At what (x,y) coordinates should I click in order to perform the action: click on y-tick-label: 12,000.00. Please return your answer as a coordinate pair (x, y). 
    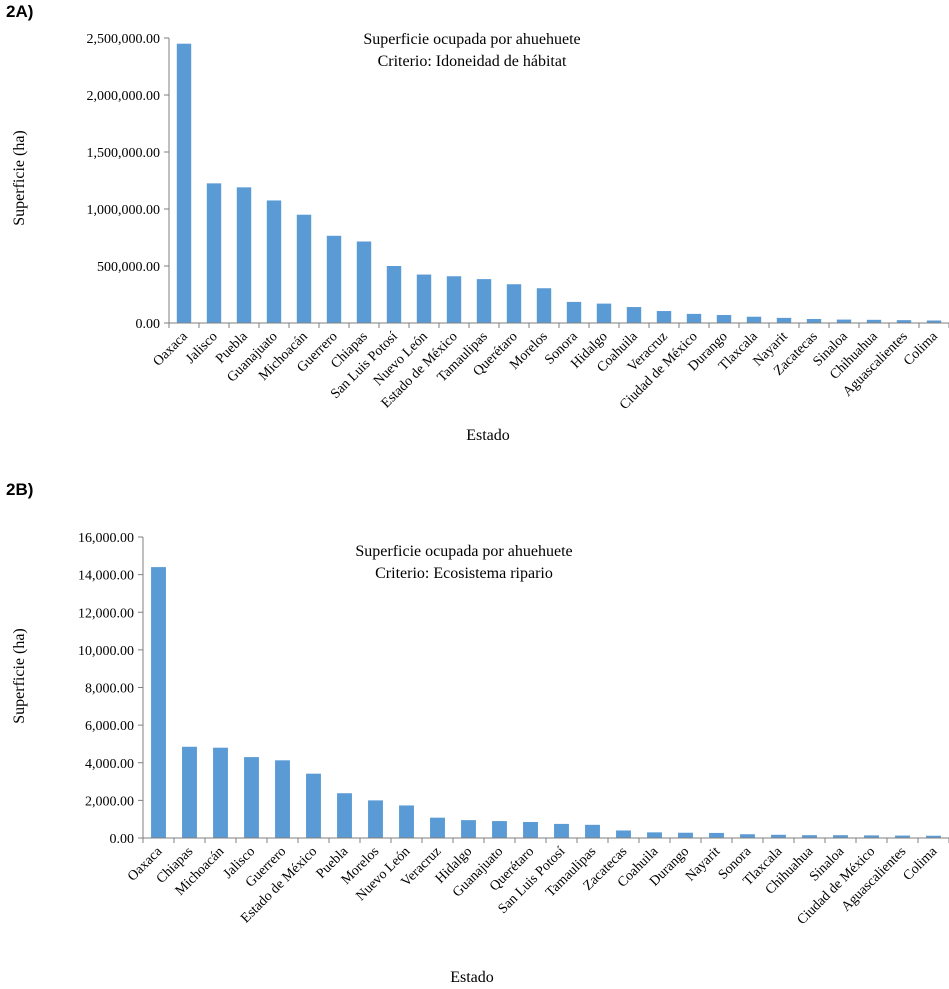
    Looking at the image, I should click on (106, 613).